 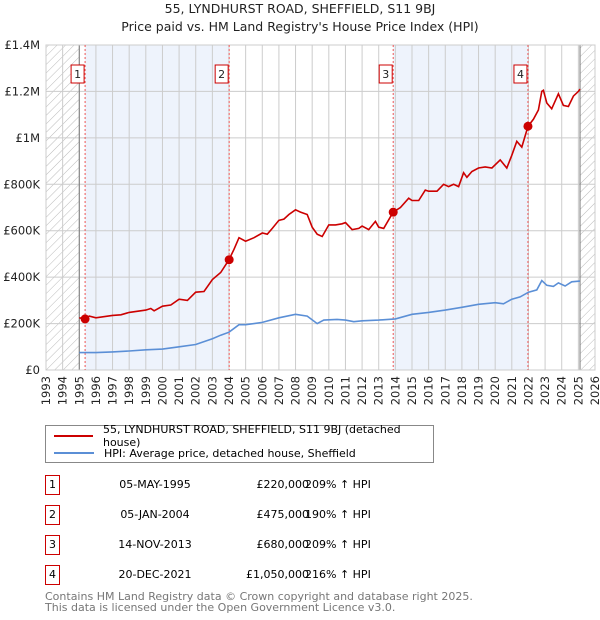 I want to click on x-tick-label: 2011, so click(x=345, y=390).